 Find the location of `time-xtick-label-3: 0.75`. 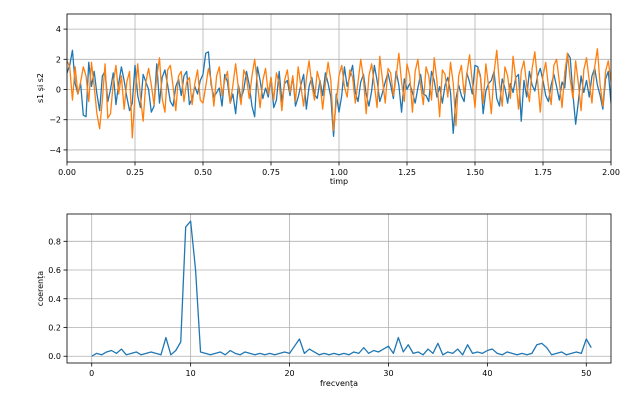

time-xtick-label-3: 0.75 is located at coordinates (271, 172).